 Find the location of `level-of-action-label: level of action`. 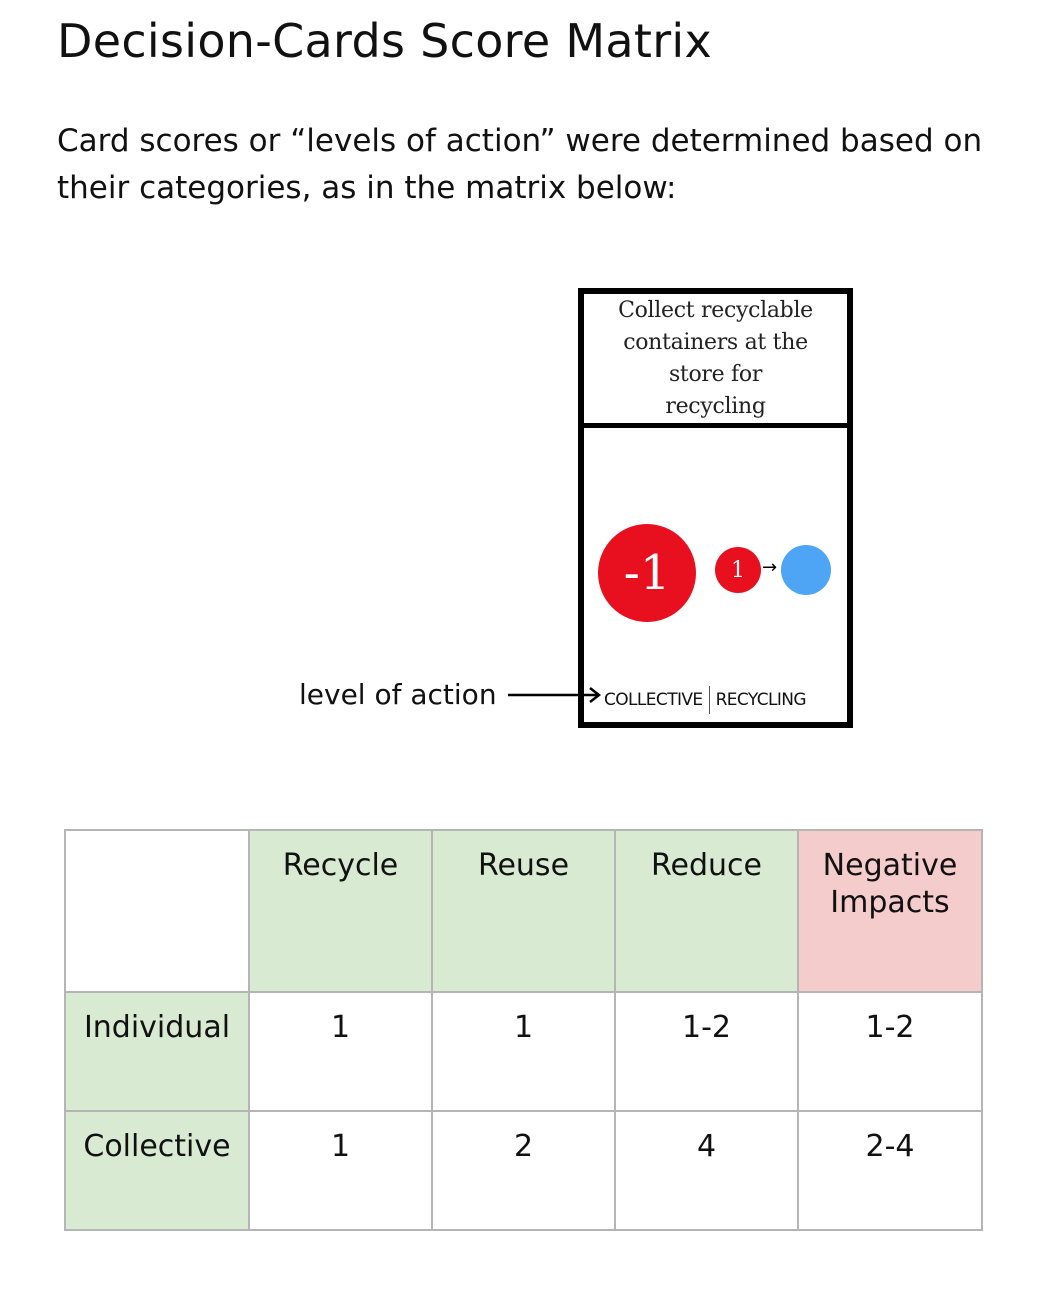

level-of-action-label: level of action is located at coordinates (398, 694).